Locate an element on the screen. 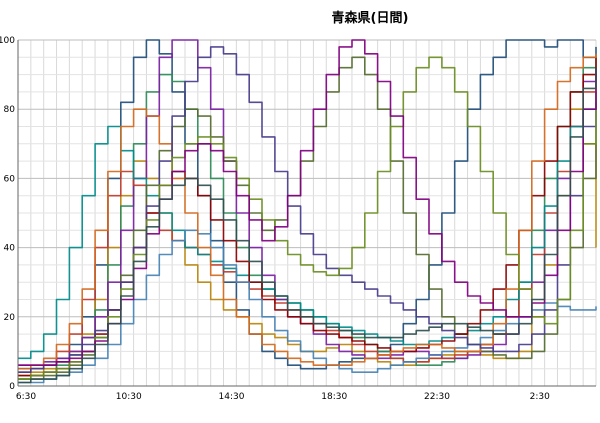 This screenshot has width=600, height=423. y-tick-label: 100 is located at coordinates (7, 41).